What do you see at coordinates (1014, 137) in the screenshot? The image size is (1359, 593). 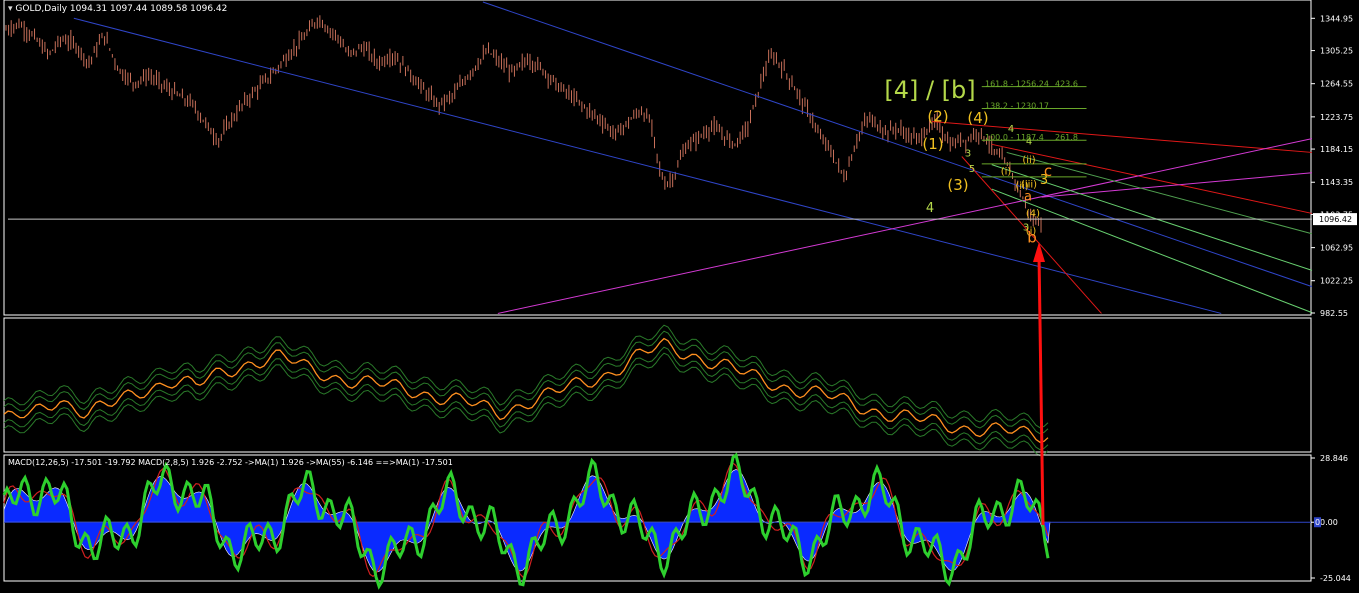 I see `fib-label: 100.0 - 1187.4` at bounding box center [1014, 137].